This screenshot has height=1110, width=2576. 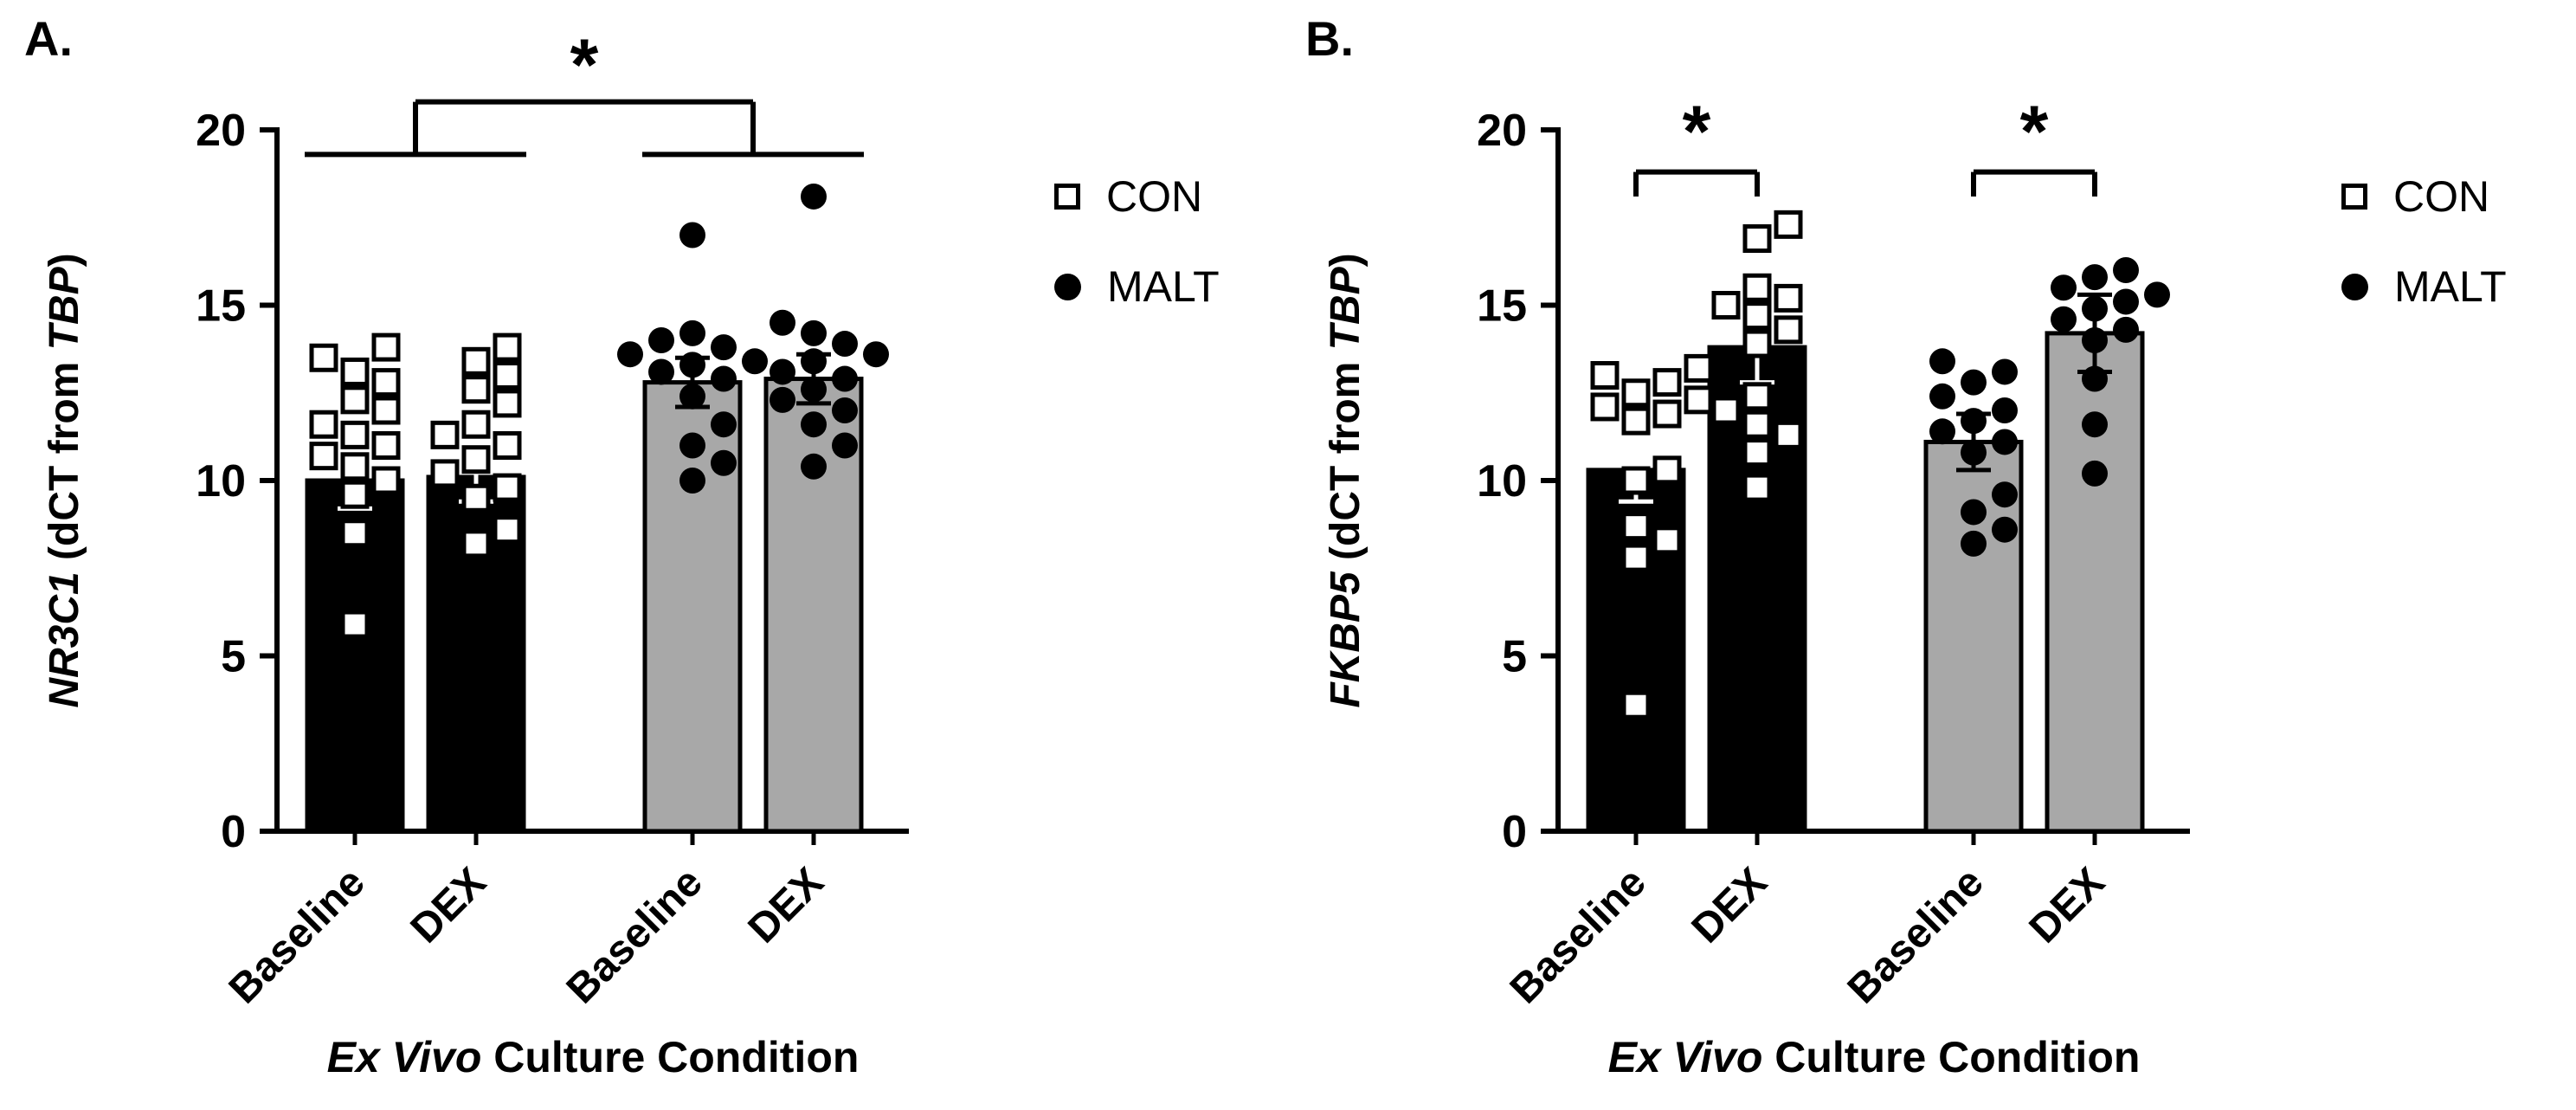 I want to click on panel-a-legend: CON MALT, so click(x=1137, y=241).